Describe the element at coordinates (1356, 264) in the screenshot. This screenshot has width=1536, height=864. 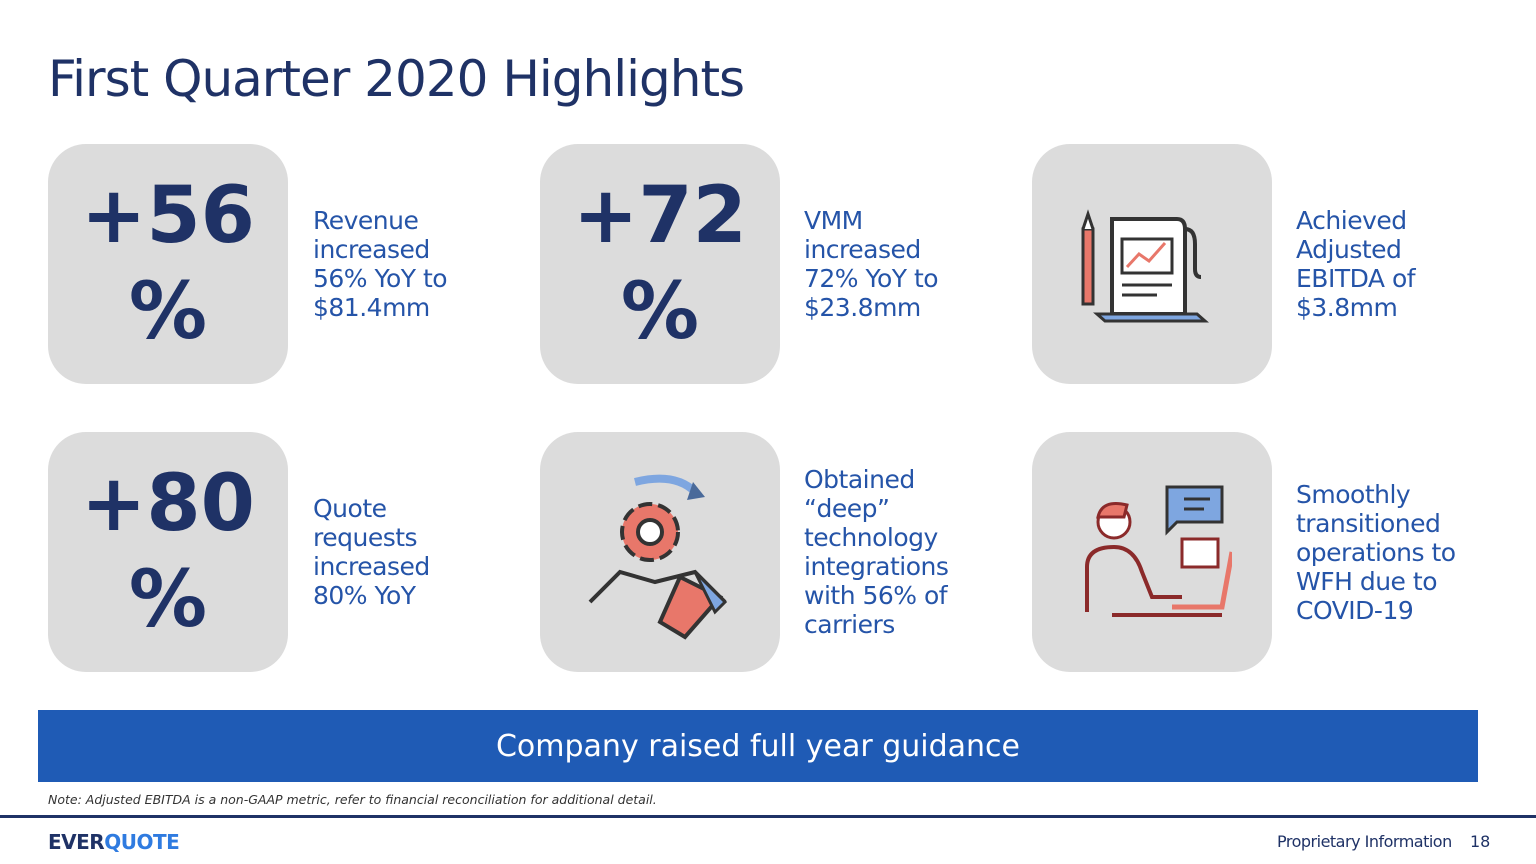
I see `description-text: Achieved Adjusted EBITDA of $3.8mm` at that location.